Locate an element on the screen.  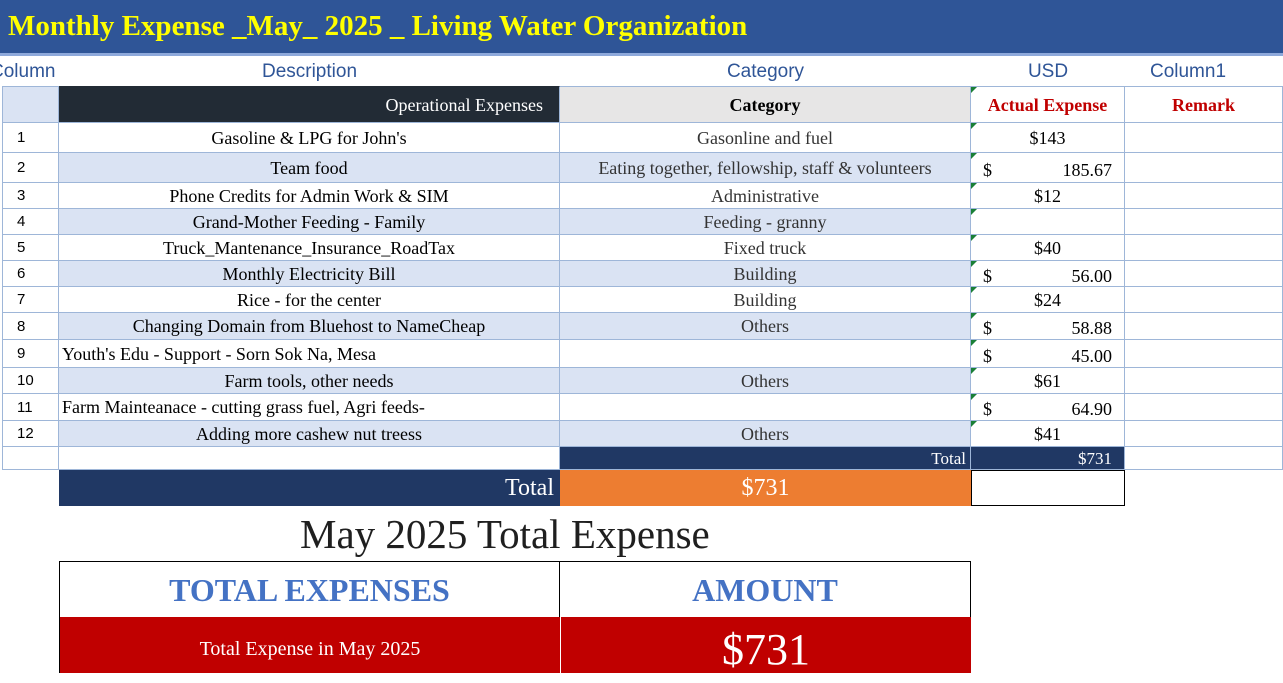
header-operational-expenses: Operational Expenses is located at coordinates (309, 104).